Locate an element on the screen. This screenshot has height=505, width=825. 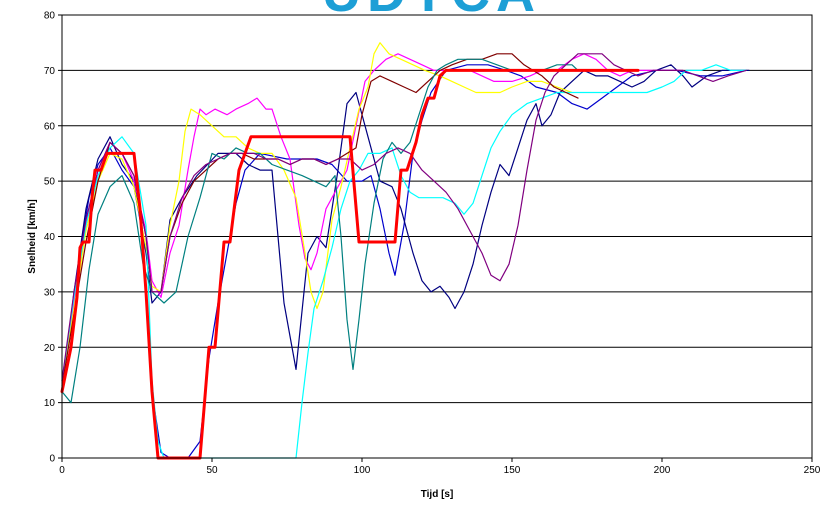
y-tick-label: 30 is located at coordinates (50, 292).